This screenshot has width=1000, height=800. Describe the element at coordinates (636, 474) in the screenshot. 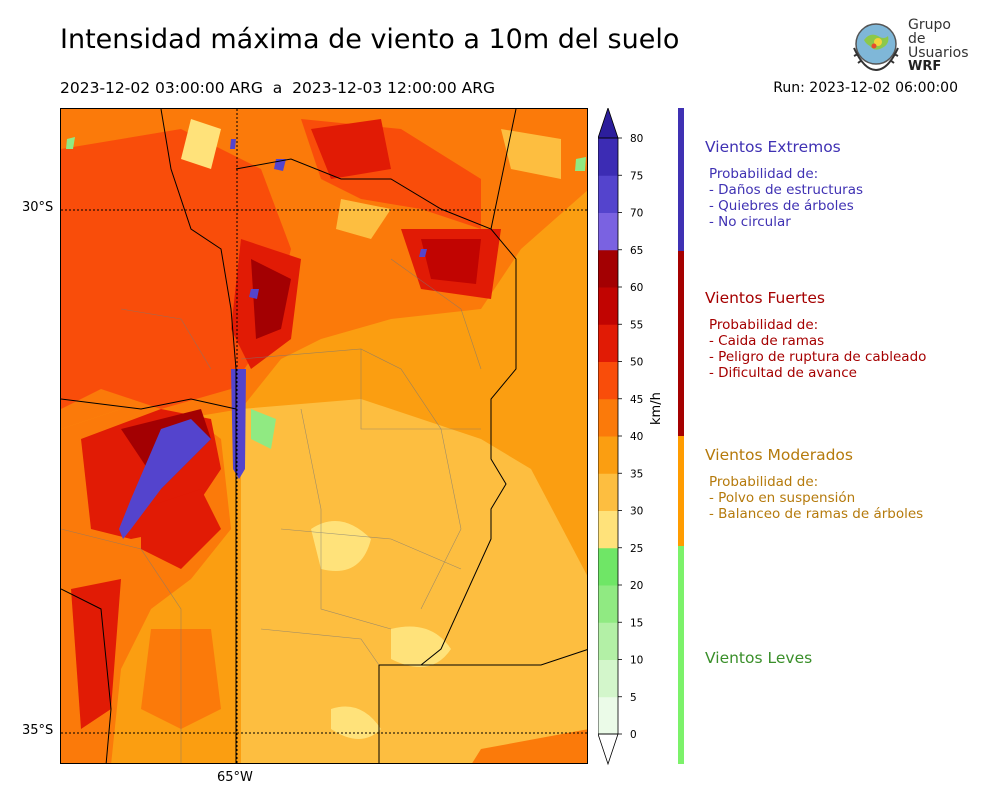

I see `colorbar-tick-label: 35` at that location.